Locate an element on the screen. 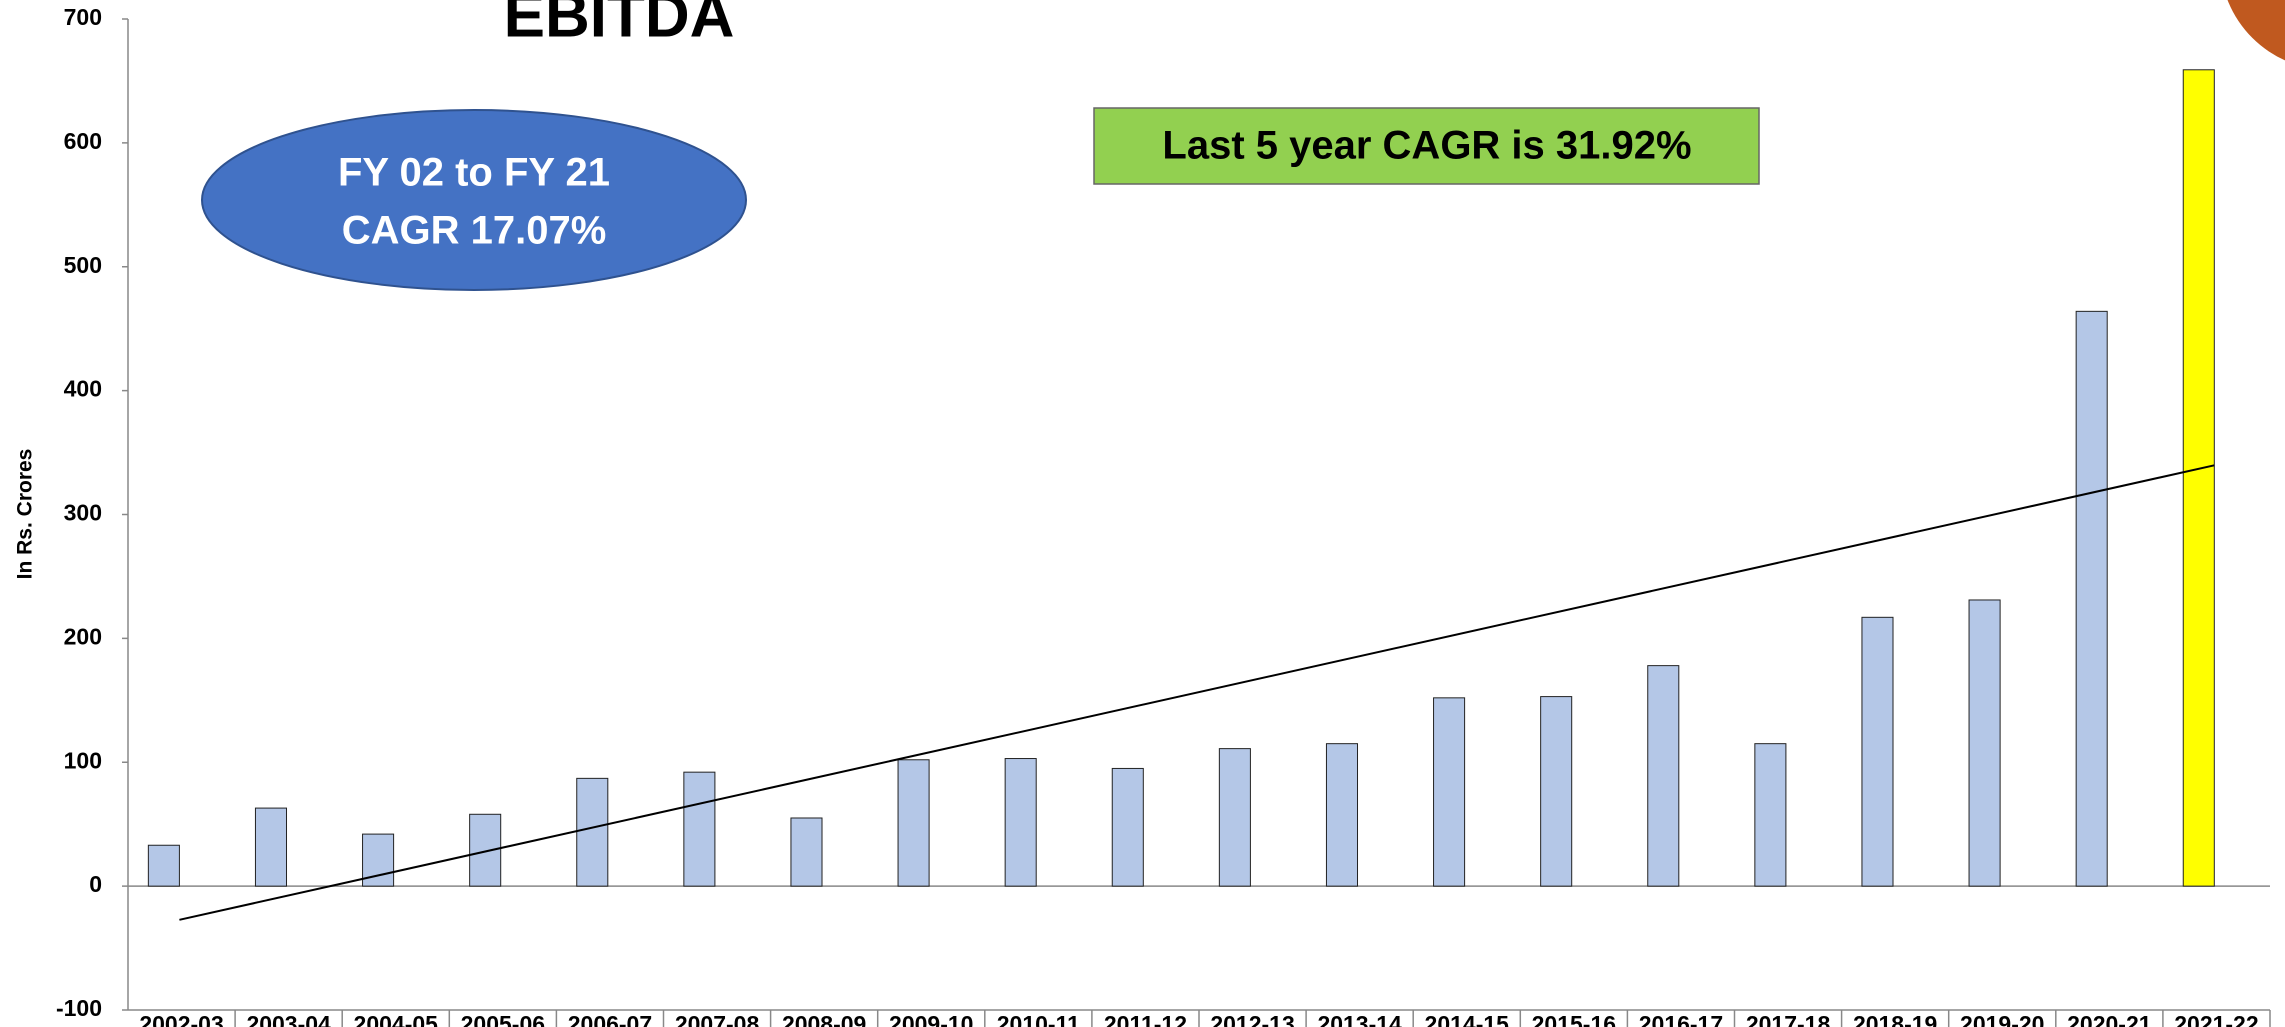  cagr-box is located at coordinates (1426, 146).